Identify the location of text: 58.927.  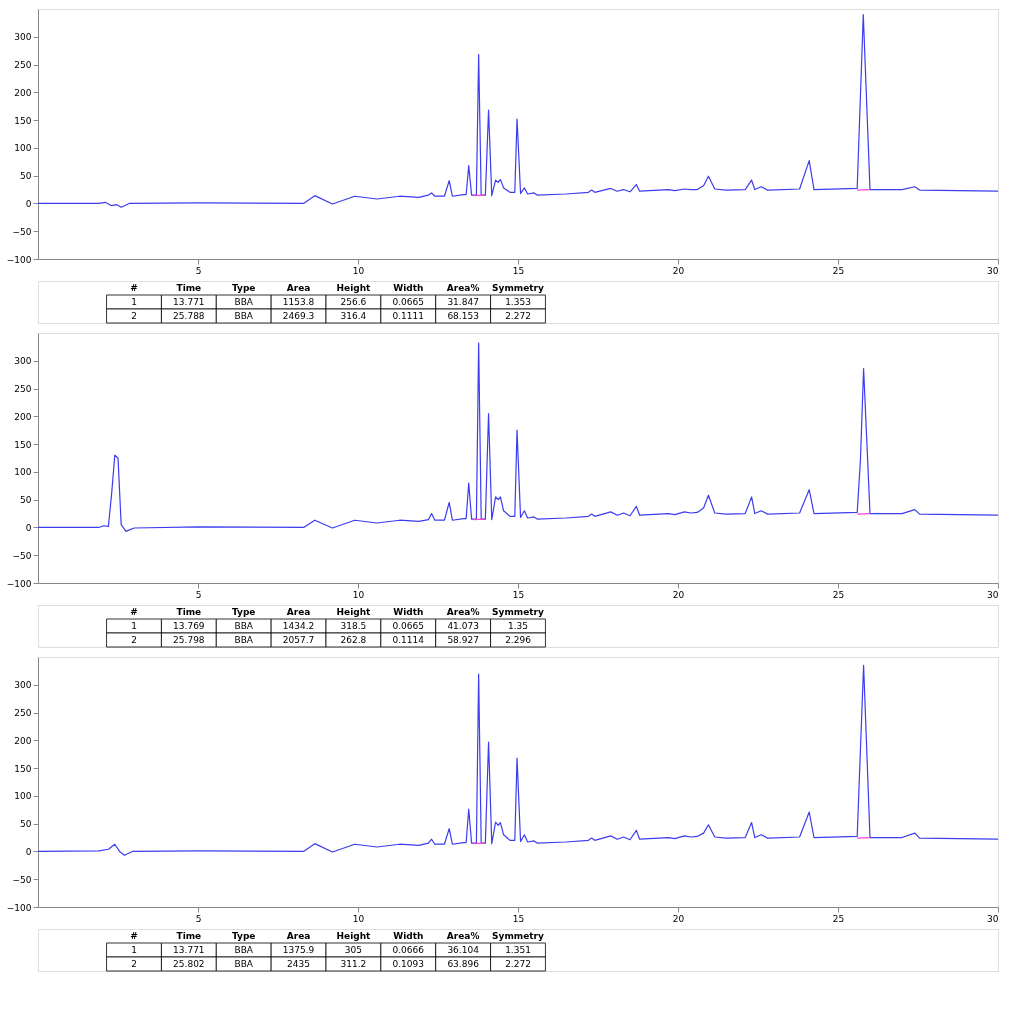
(463, 640).